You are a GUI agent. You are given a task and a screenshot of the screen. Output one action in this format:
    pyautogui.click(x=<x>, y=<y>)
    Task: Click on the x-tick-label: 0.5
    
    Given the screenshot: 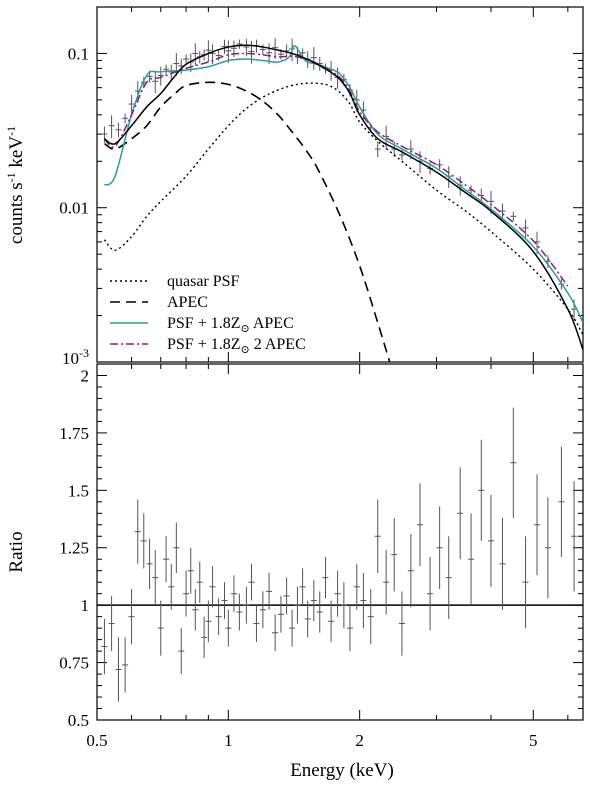 What is the action you would take?
    pyautogui.click(x=96, y=740)
    